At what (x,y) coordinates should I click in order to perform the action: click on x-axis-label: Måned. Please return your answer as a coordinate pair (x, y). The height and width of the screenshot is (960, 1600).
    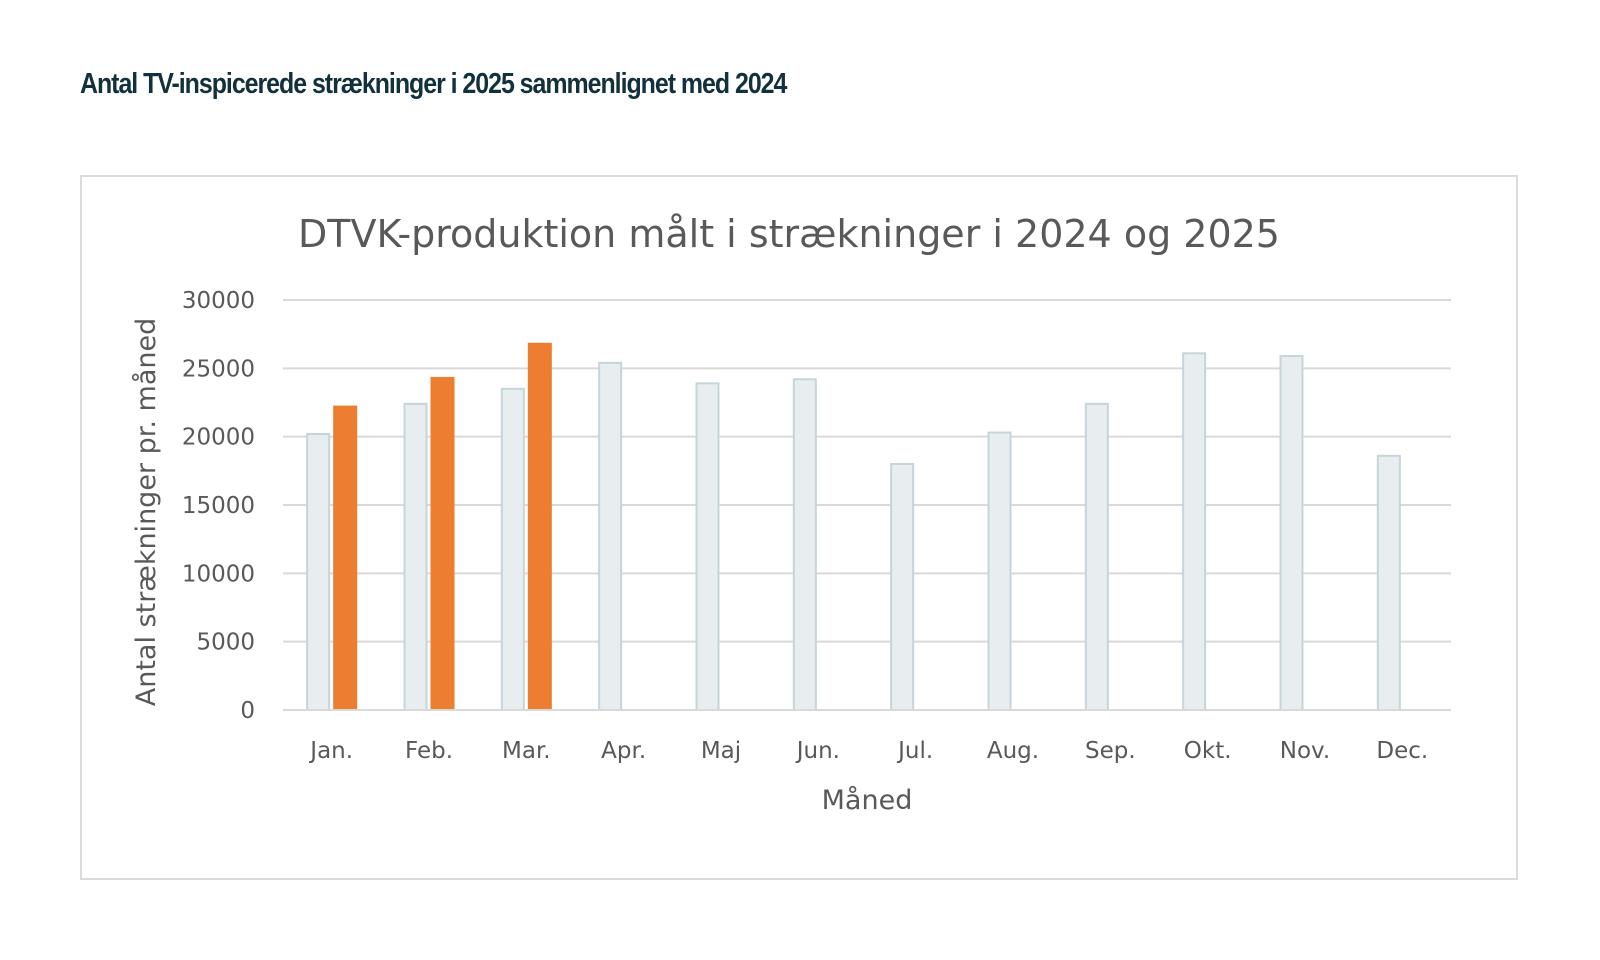
    Looking at the image, I should click on (867, 800).